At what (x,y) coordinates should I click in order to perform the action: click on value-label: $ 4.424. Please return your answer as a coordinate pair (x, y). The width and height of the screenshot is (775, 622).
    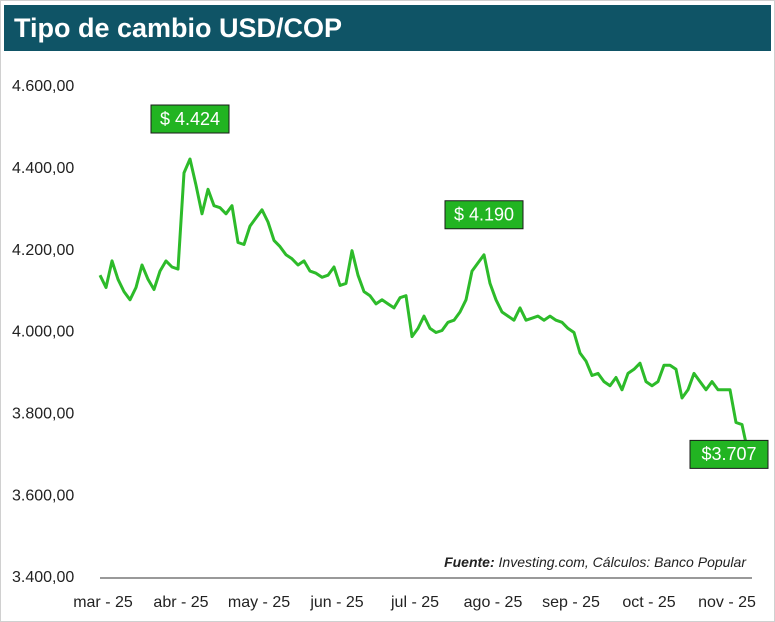
    Looking at the image, I should click on (190, 119).